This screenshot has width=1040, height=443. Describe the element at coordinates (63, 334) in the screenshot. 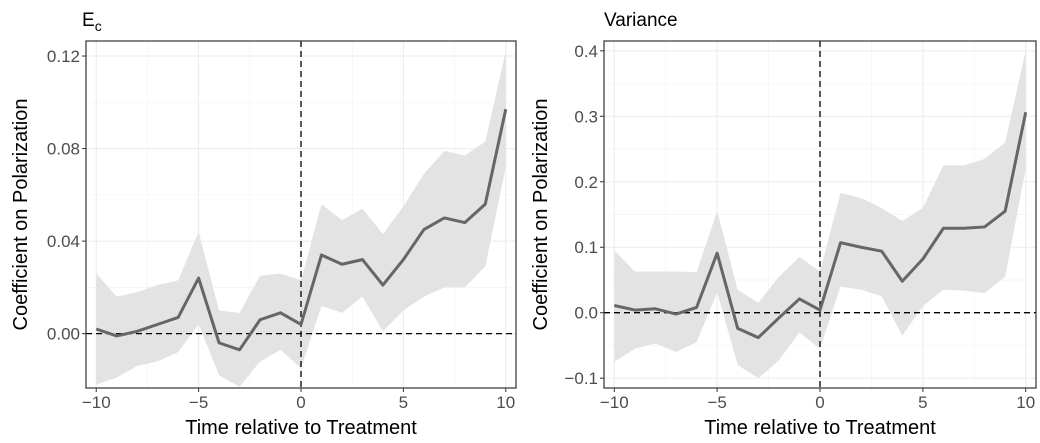

I see `y-tick-label: 0.00` at that location.